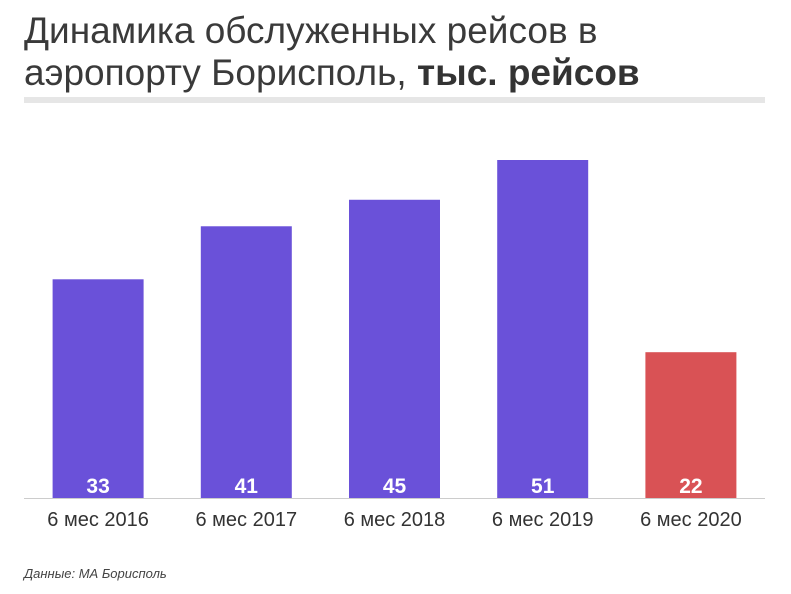 Image resolution: width=791 pixels, height=594 pixels. I want to click on bar-value-label-3: 45, so click(395, 486).